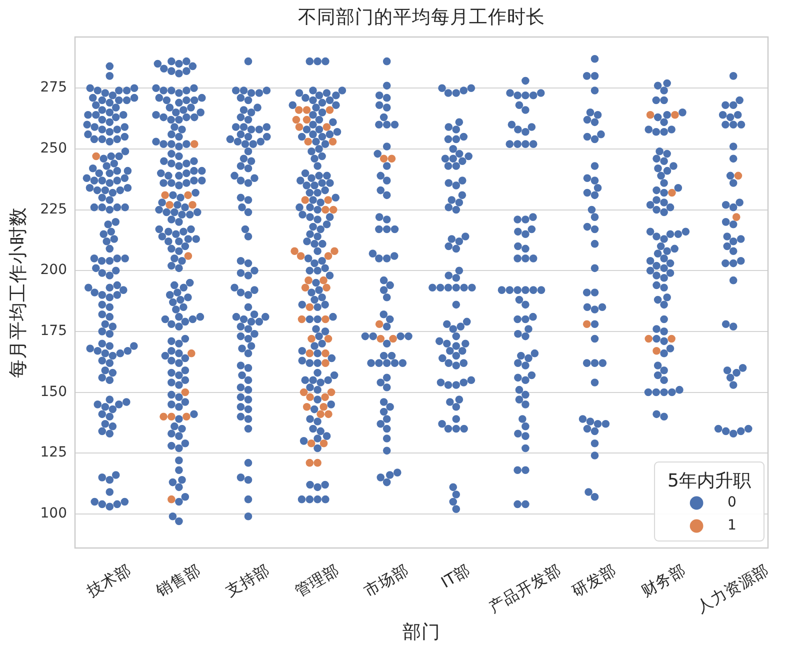  What do you see at coordinates (178, 581) in the screenshot?
I see `x-tick-label: 销售部` at bounding box center [178, 581].